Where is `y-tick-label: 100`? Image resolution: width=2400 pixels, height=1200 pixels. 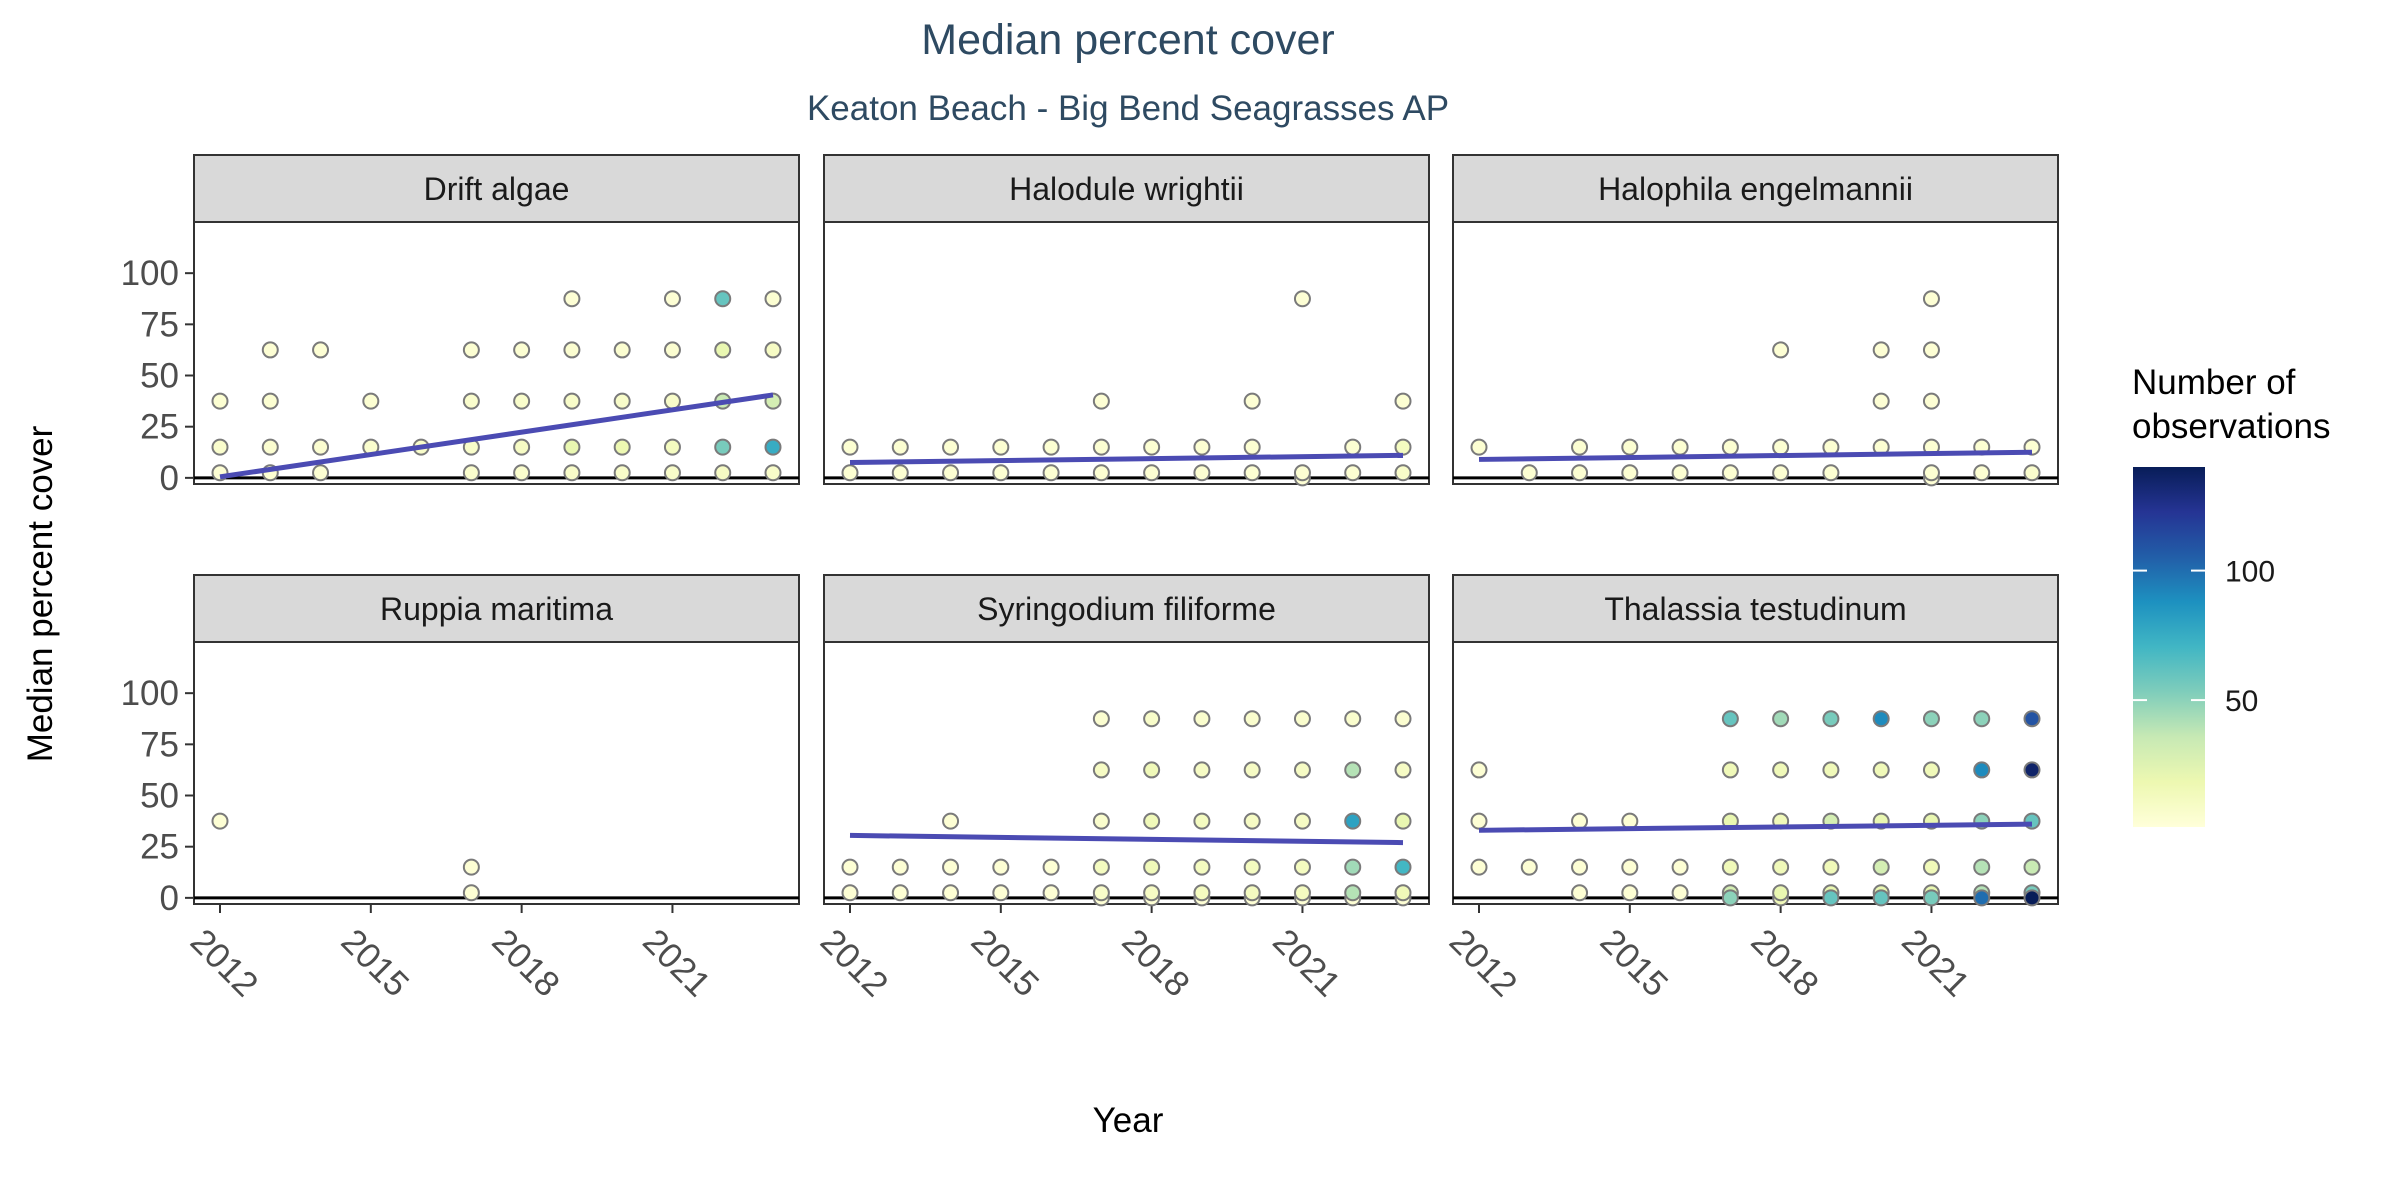
y-tick-label: 100 is located at coordinates (150, 693).